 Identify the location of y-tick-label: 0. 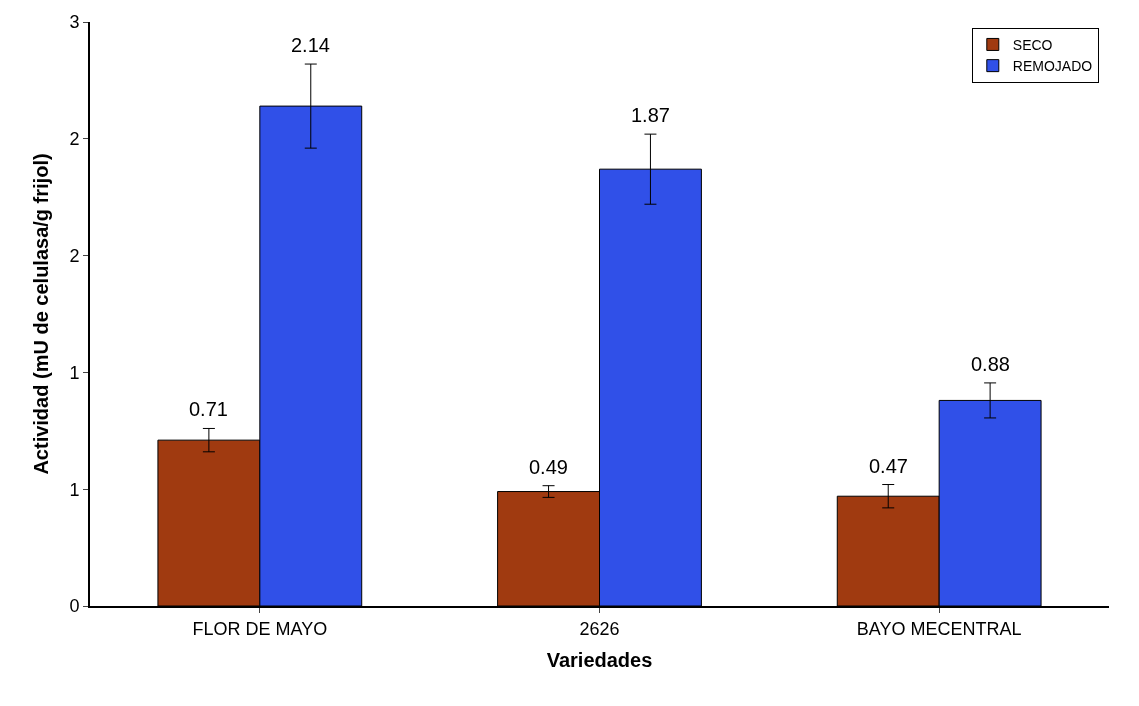
(74, 606).